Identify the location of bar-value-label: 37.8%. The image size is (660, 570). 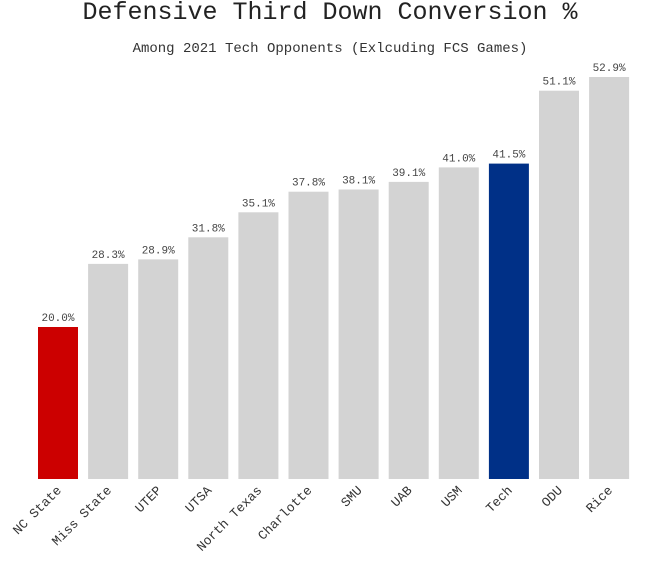
(308, 184).